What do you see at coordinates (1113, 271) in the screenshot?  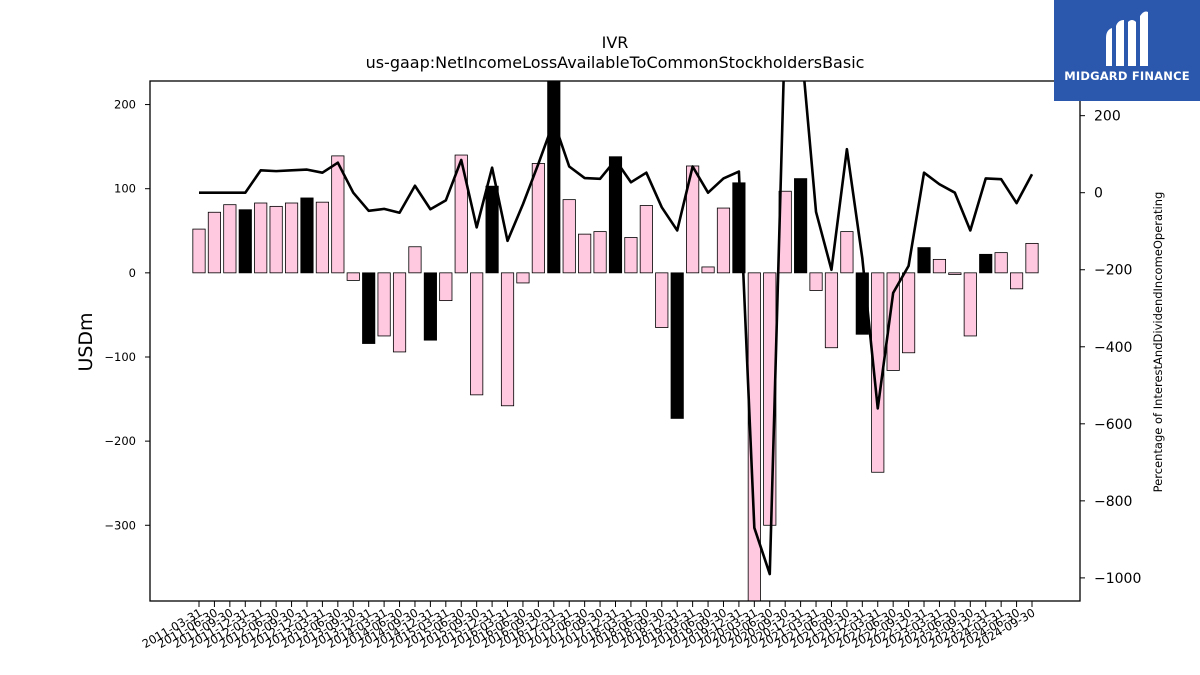 I see `y2-tick-label: −200` at bounding box center [1113, 271].